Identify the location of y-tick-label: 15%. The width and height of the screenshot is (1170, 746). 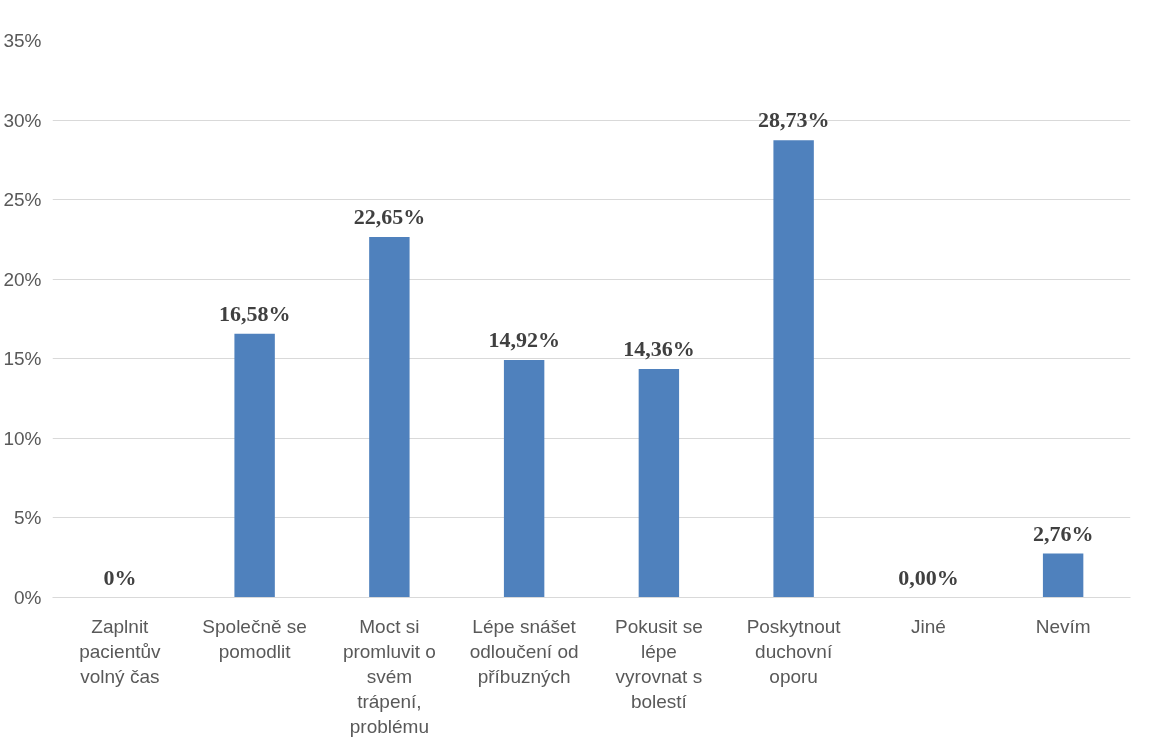
(22, 359).